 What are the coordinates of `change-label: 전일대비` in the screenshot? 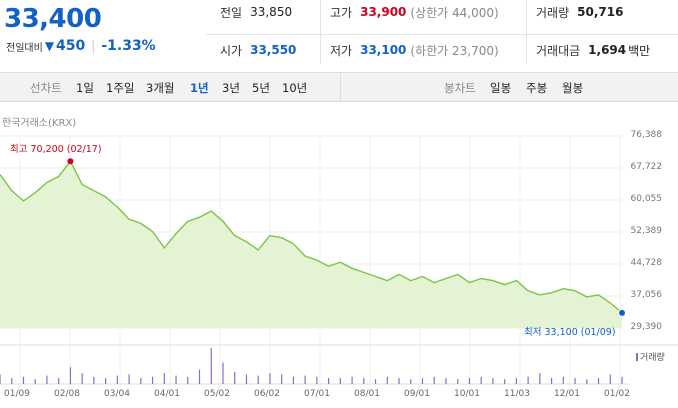 It's located at (24, 48).